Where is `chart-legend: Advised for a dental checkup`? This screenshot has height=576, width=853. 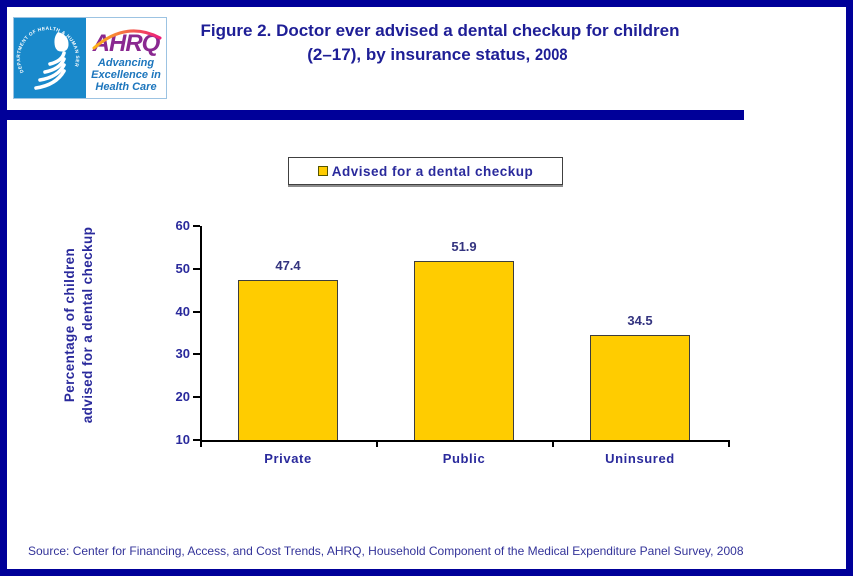
chart-legend: Advised for a dental checkup is located at coordinates (425, 171).